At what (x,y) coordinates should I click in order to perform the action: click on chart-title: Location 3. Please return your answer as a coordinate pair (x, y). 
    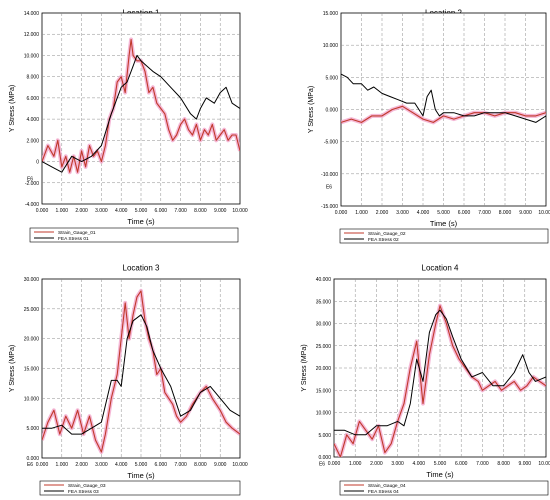
    Looking at the image, I should click on (141, 268).